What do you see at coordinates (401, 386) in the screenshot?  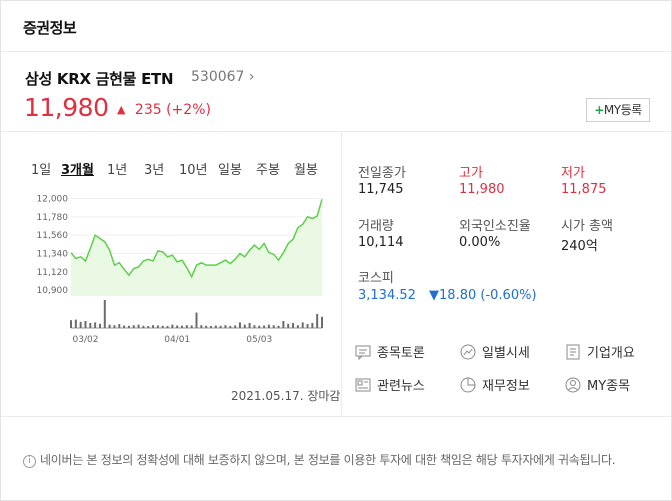 I see `quick-link-label: 관련뉴스` at bounding box center [401, 386].